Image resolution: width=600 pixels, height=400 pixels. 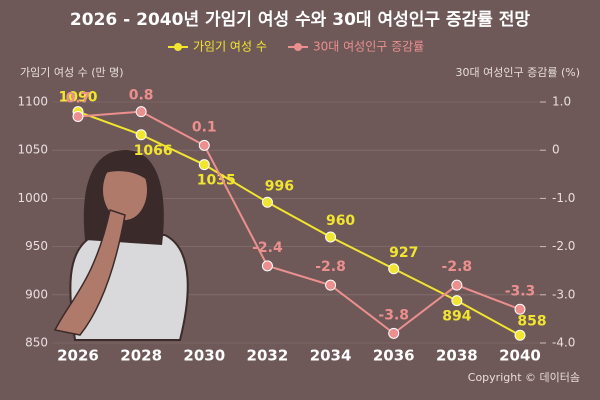 I want to click on y-tick-label: 900, so click(x=36, y=294).